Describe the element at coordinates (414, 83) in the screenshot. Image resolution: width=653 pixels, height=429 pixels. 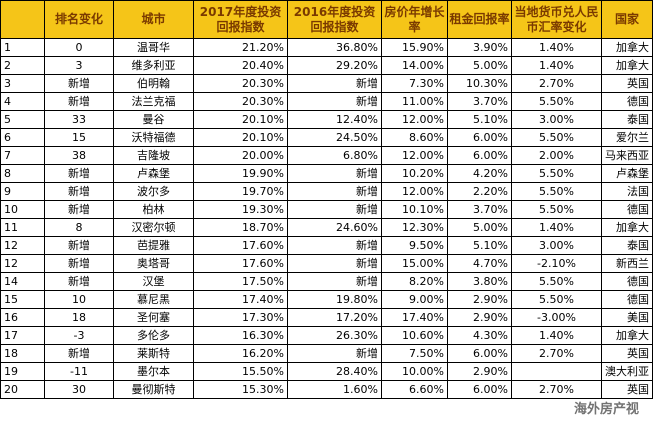
I see `price-growth-cell: 7.30%` at that location.